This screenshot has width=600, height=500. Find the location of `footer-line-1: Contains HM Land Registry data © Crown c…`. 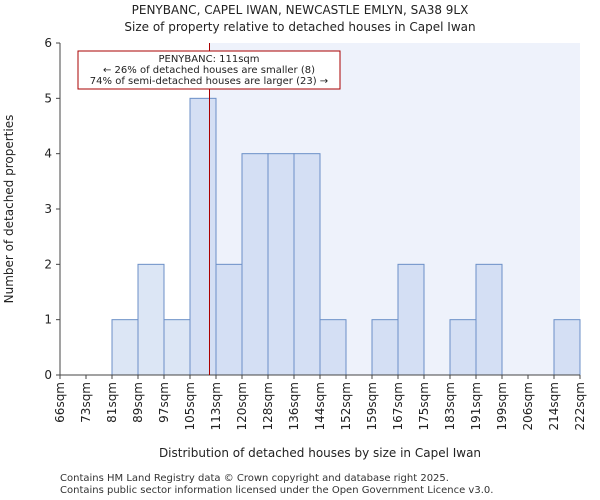

footer-line-1: Contains HM Land Registry data © Crown c… is located at coordinates (254, 478).